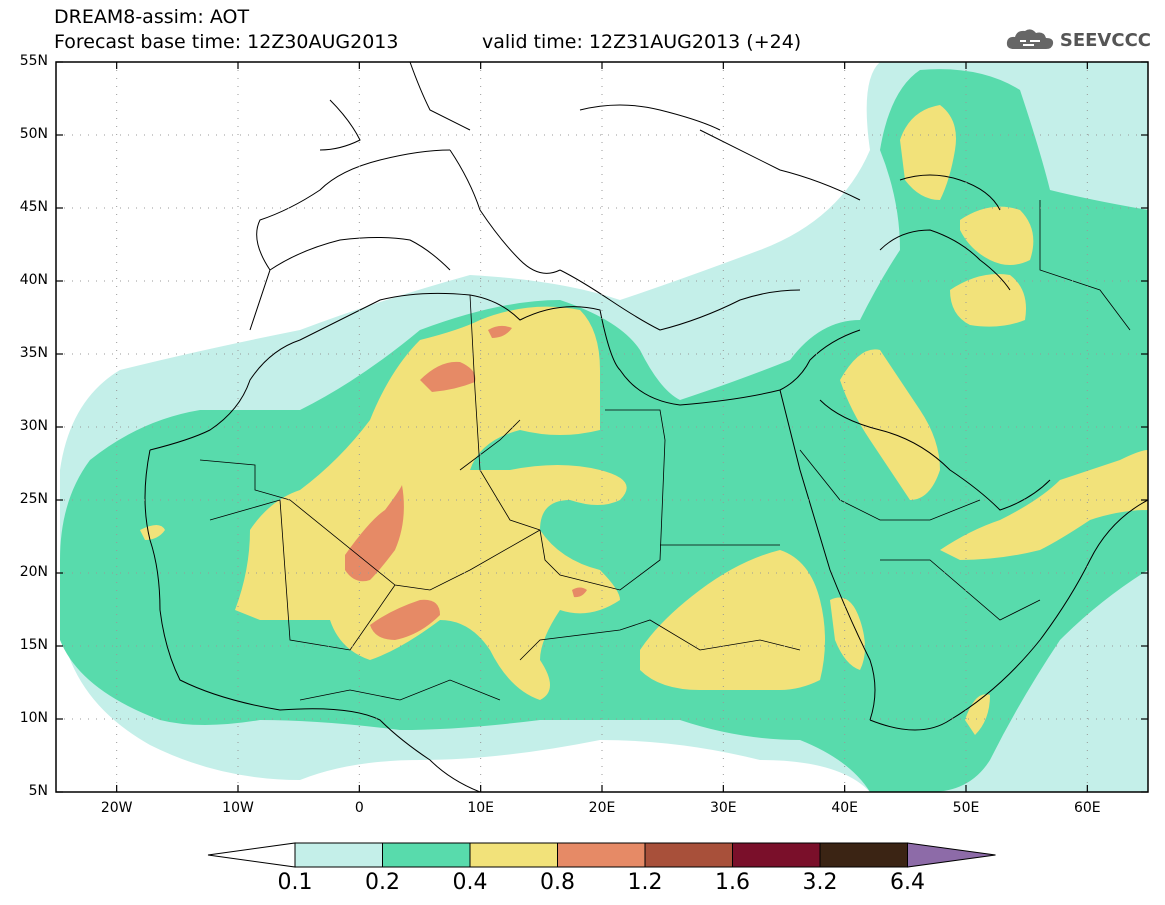  I want to click on aot-band-0.8-sudan, so click(579, 592).